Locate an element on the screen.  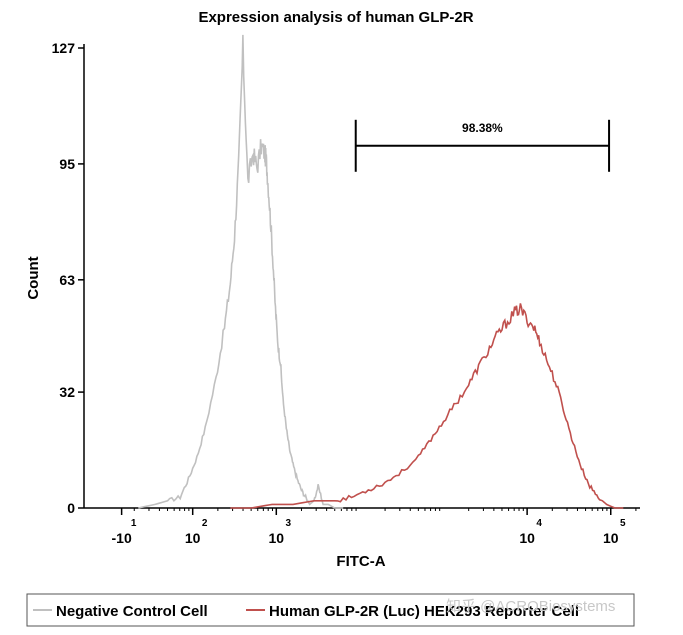
x-tick-exponent-label: 3 is located at coordinates (289, 523).